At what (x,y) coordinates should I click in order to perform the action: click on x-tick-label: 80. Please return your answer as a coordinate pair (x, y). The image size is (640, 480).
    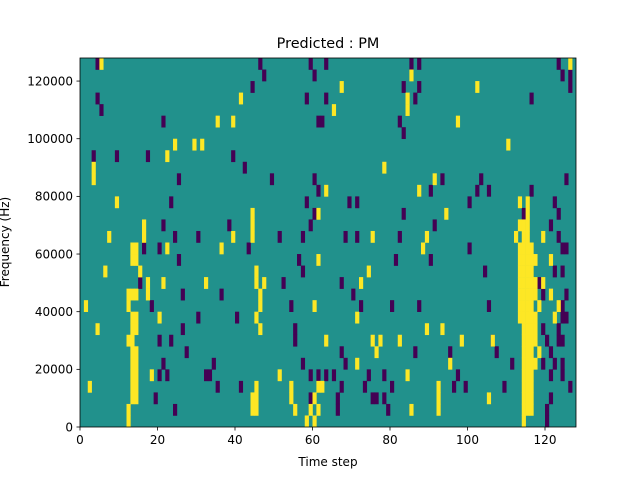
    Looking at the image, I should click on (389, 440).